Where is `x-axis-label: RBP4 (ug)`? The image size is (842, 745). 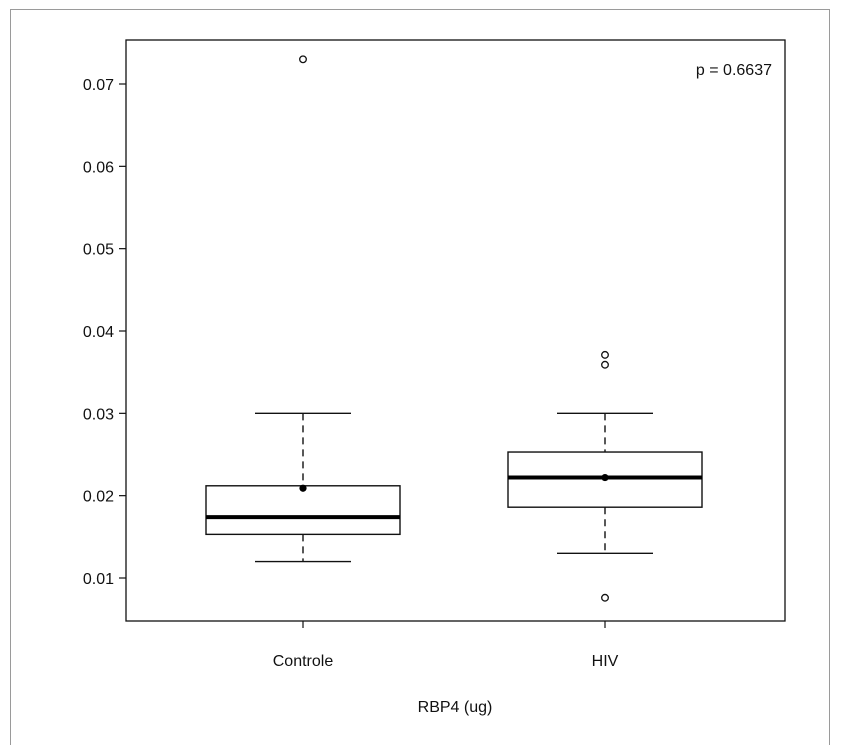 x-axis-label: RBP4 (ug) is located at coordinates (455, 707).